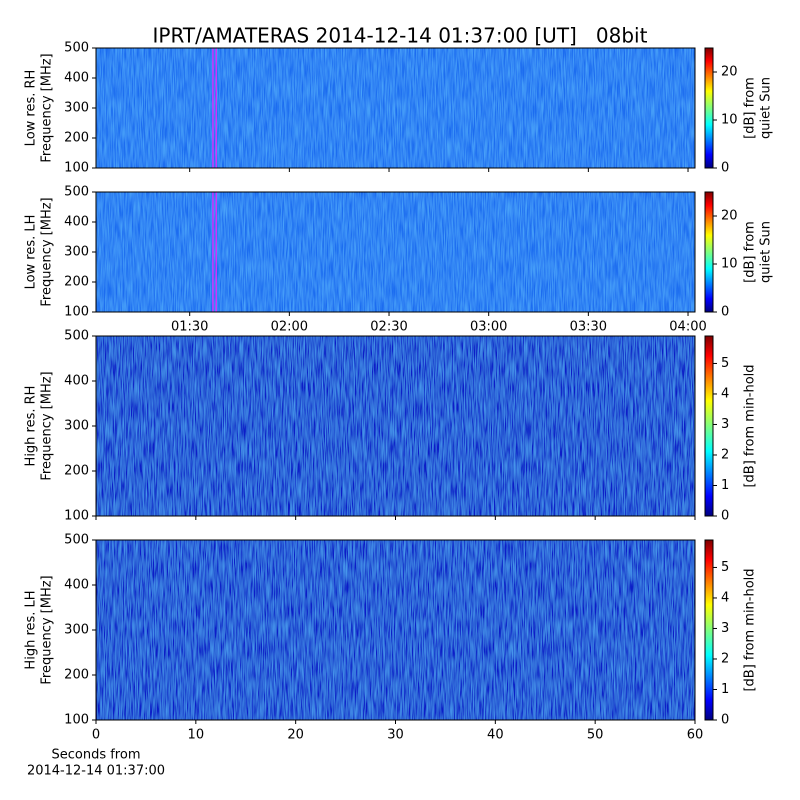  What do you see at coordinates (95, 755) in the screenshot?
I see `x-axis-label: Seconds from` at bounding box center [95, 755].